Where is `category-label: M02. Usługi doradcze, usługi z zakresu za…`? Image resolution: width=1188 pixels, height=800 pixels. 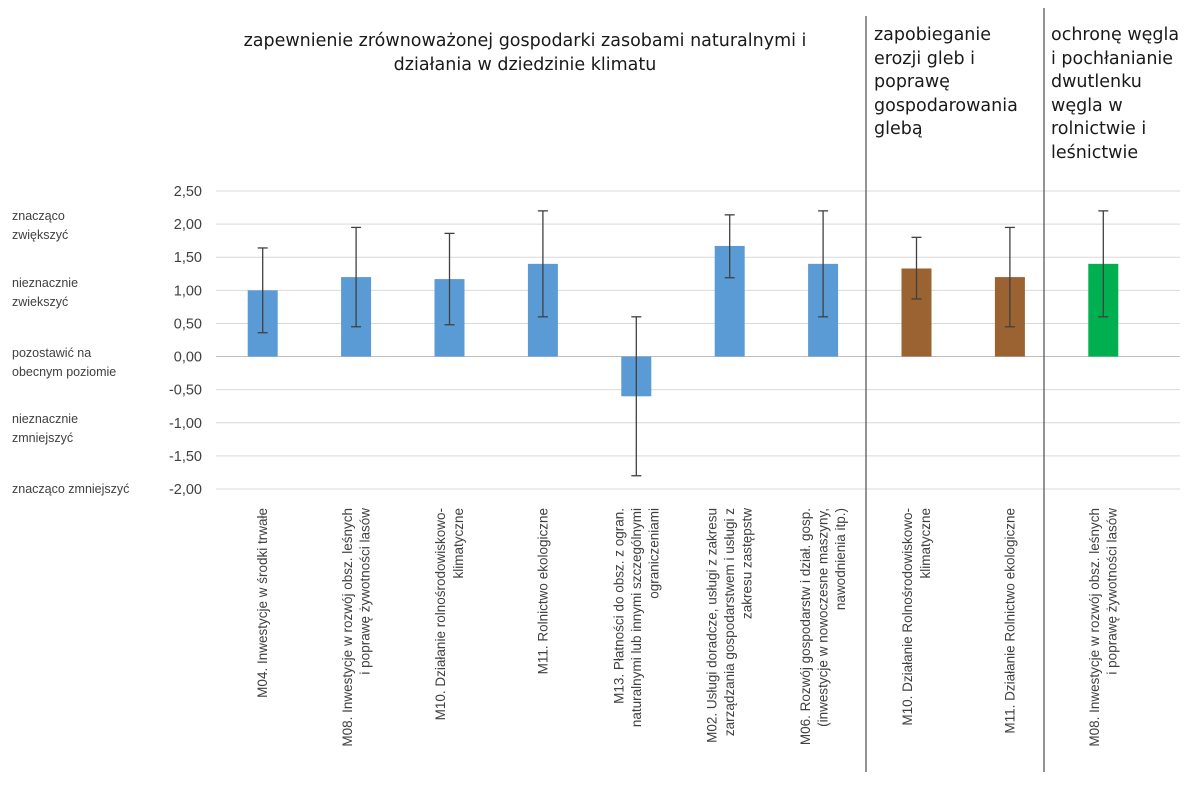
category-label: M02. Usługi doradcze, usługi z zakresu za… is located at coordinates (730, 625).